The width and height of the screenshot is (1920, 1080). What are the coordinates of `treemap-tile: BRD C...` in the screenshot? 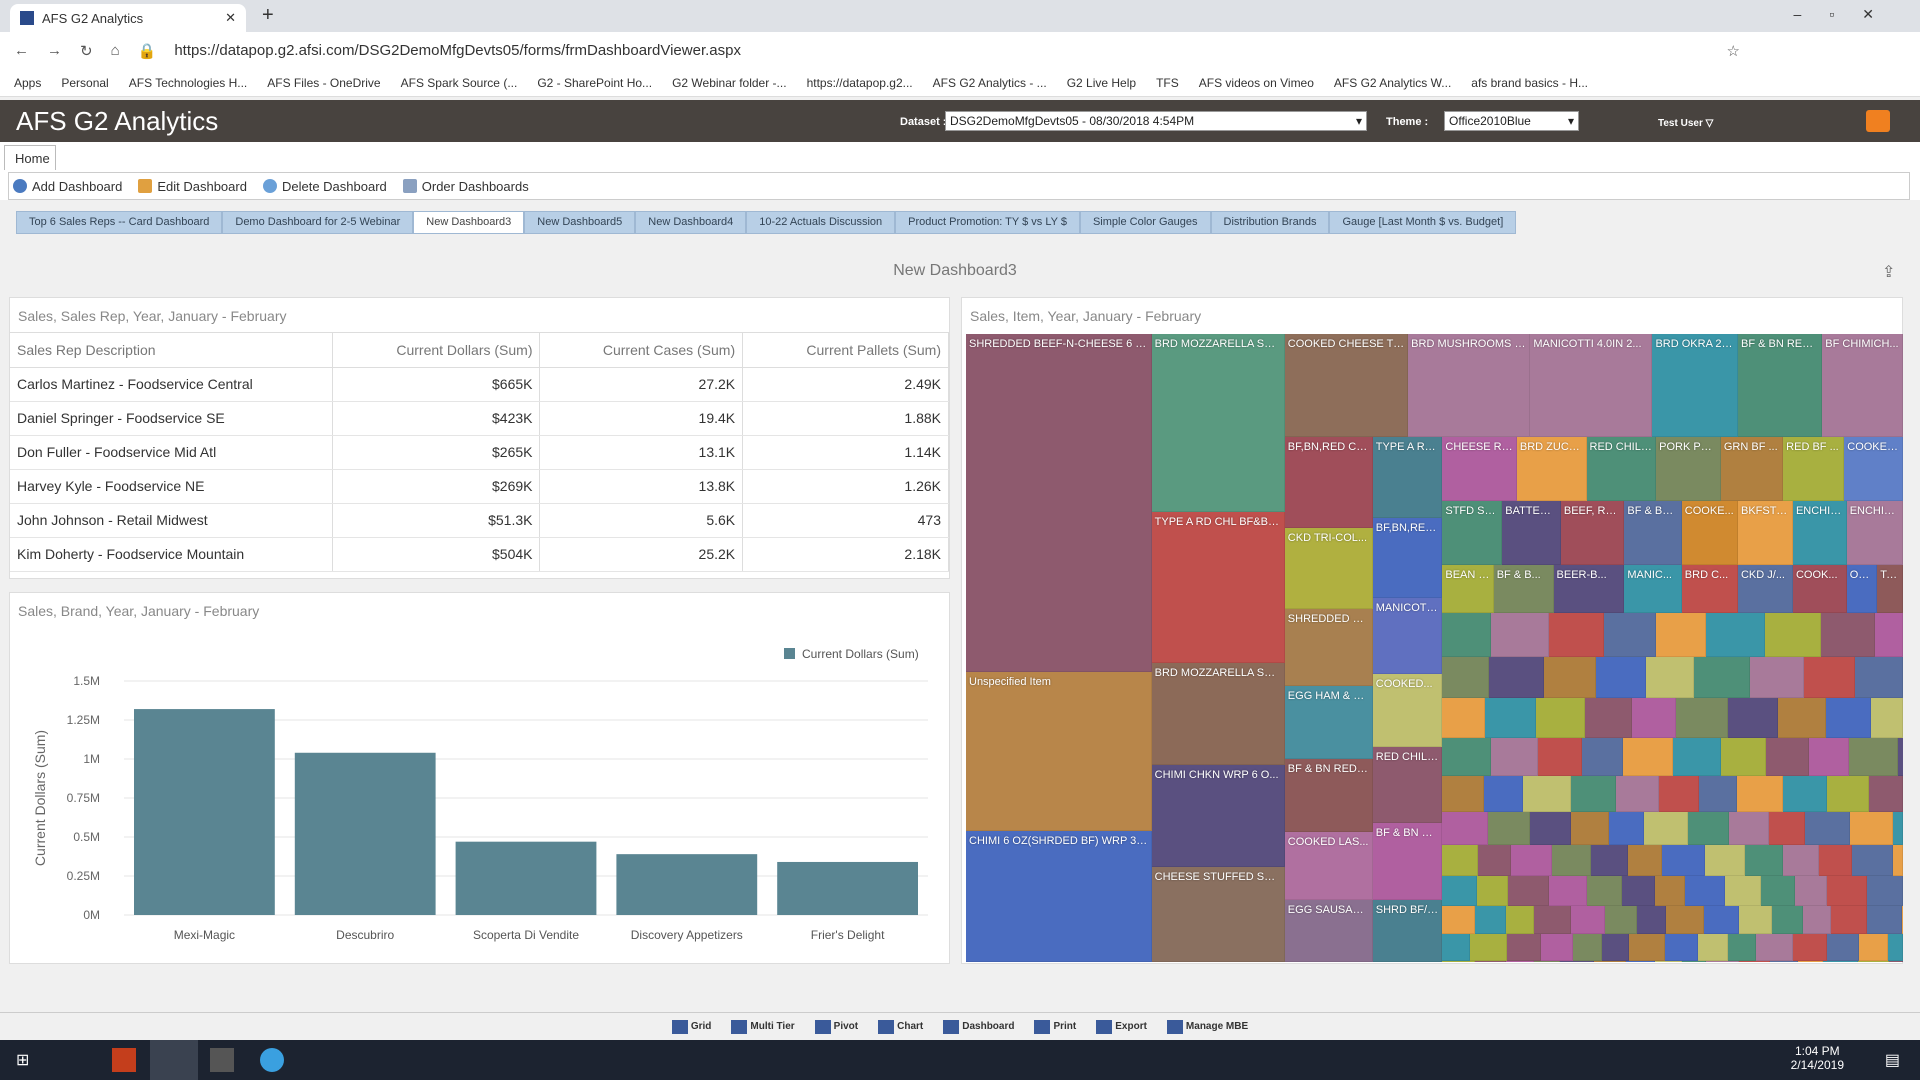 It's located at (1709, 588).